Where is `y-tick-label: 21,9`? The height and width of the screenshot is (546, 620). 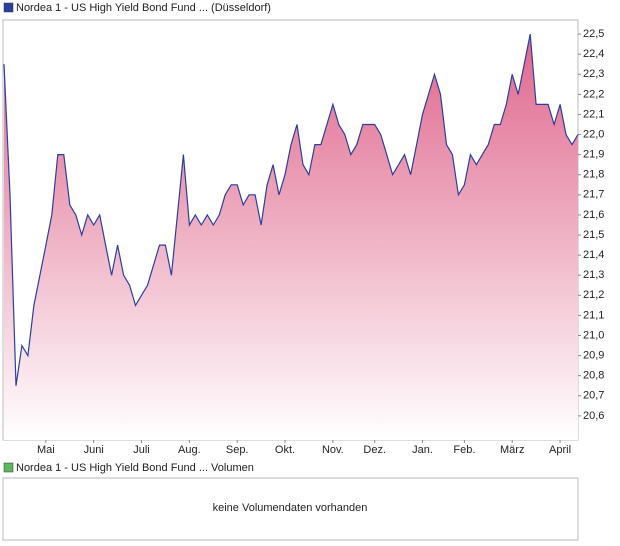 y-tick-label: 21,9 is located at coordinates (593, 155).